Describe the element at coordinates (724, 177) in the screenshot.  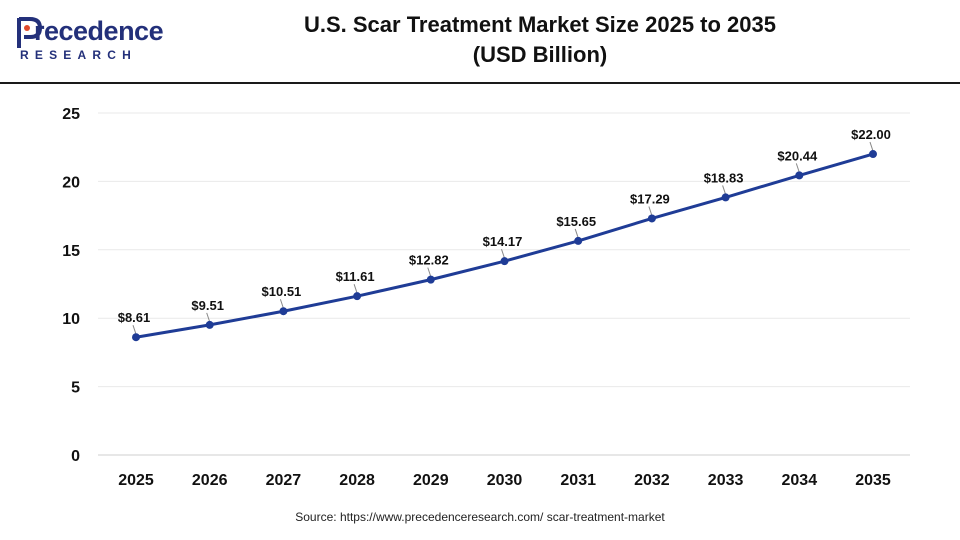
I see `data-label: $18.83` at that location.